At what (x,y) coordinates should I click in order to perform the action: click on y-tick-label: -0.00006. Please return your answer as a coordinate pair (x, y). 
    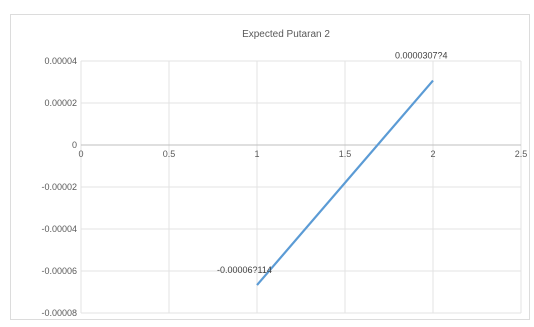
    Looking at the image, I should click on (59, 271).